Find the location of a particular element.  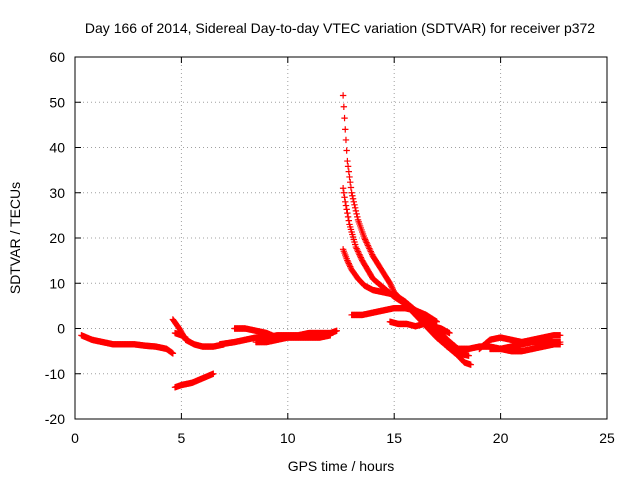

y-tick-label: -20 is located at coordinates (55, 419).